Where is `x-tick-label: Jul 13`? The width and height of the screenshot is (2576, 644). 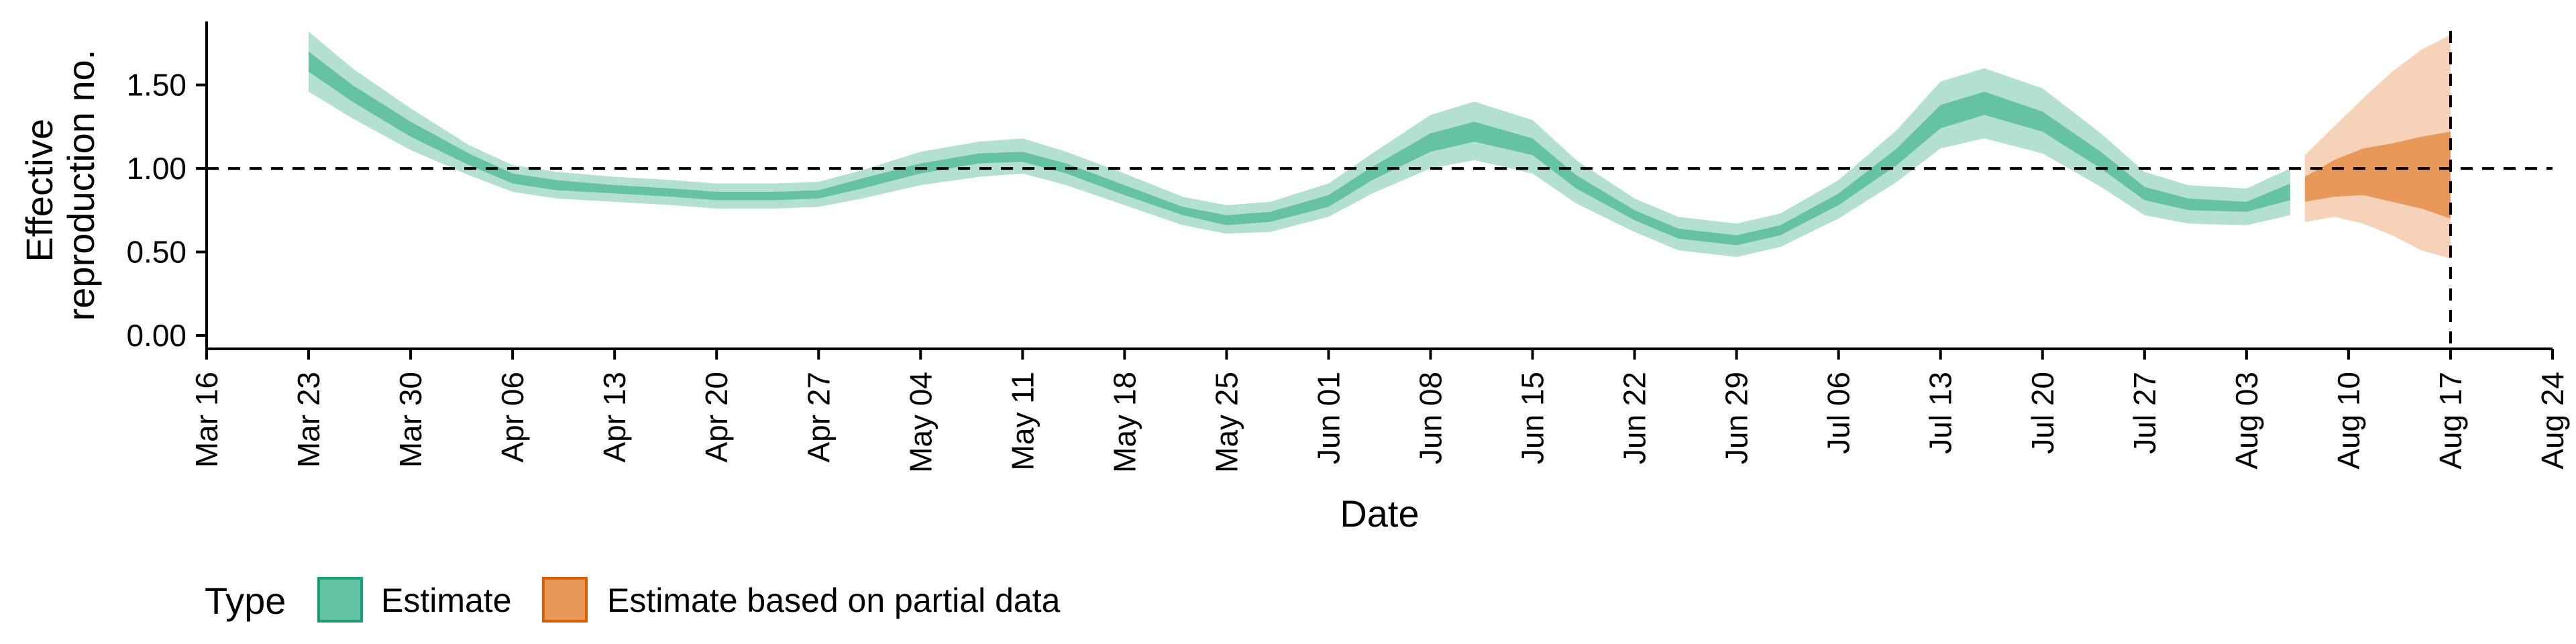 x-tick-label: Jul 13 is located at coordinates (1940, 413).